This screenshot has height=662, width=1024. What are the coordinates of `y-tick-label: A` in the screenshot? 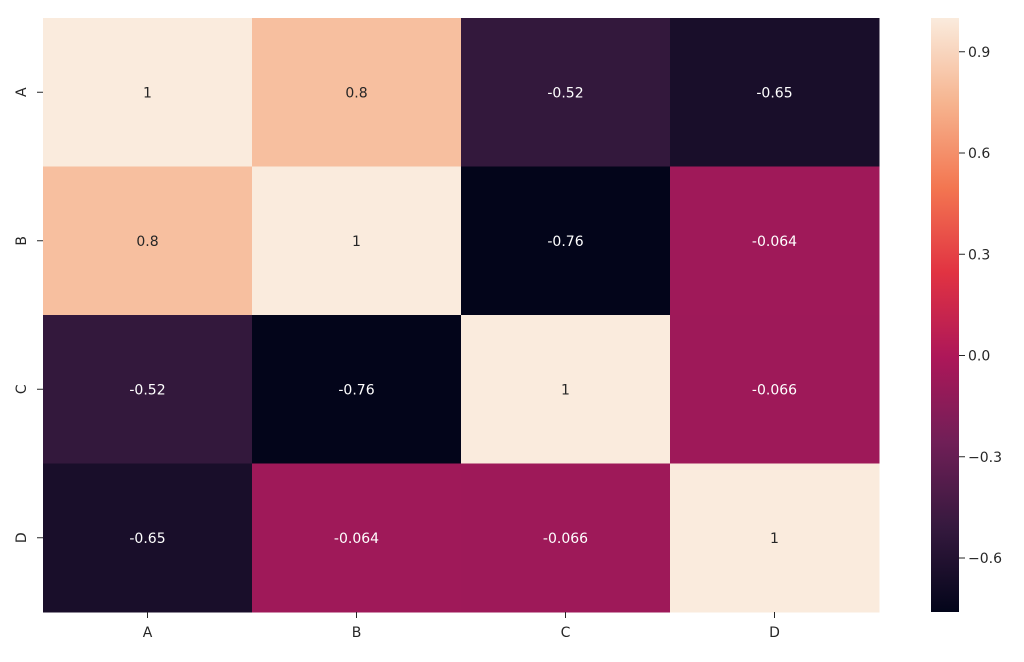 It's located at (22, 92).